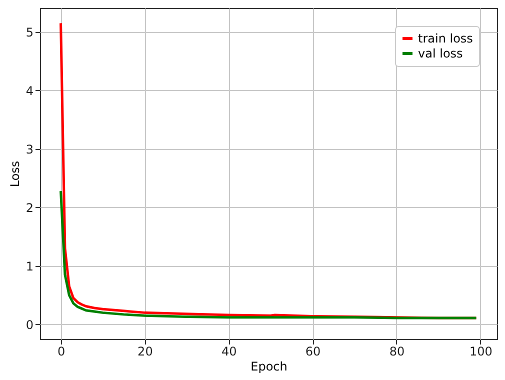 The width and height of the screenshot is (505, 380). Describe the element at coordinates (313, 351) in the screenshot. I see `x-tick-label: 60` at that location.